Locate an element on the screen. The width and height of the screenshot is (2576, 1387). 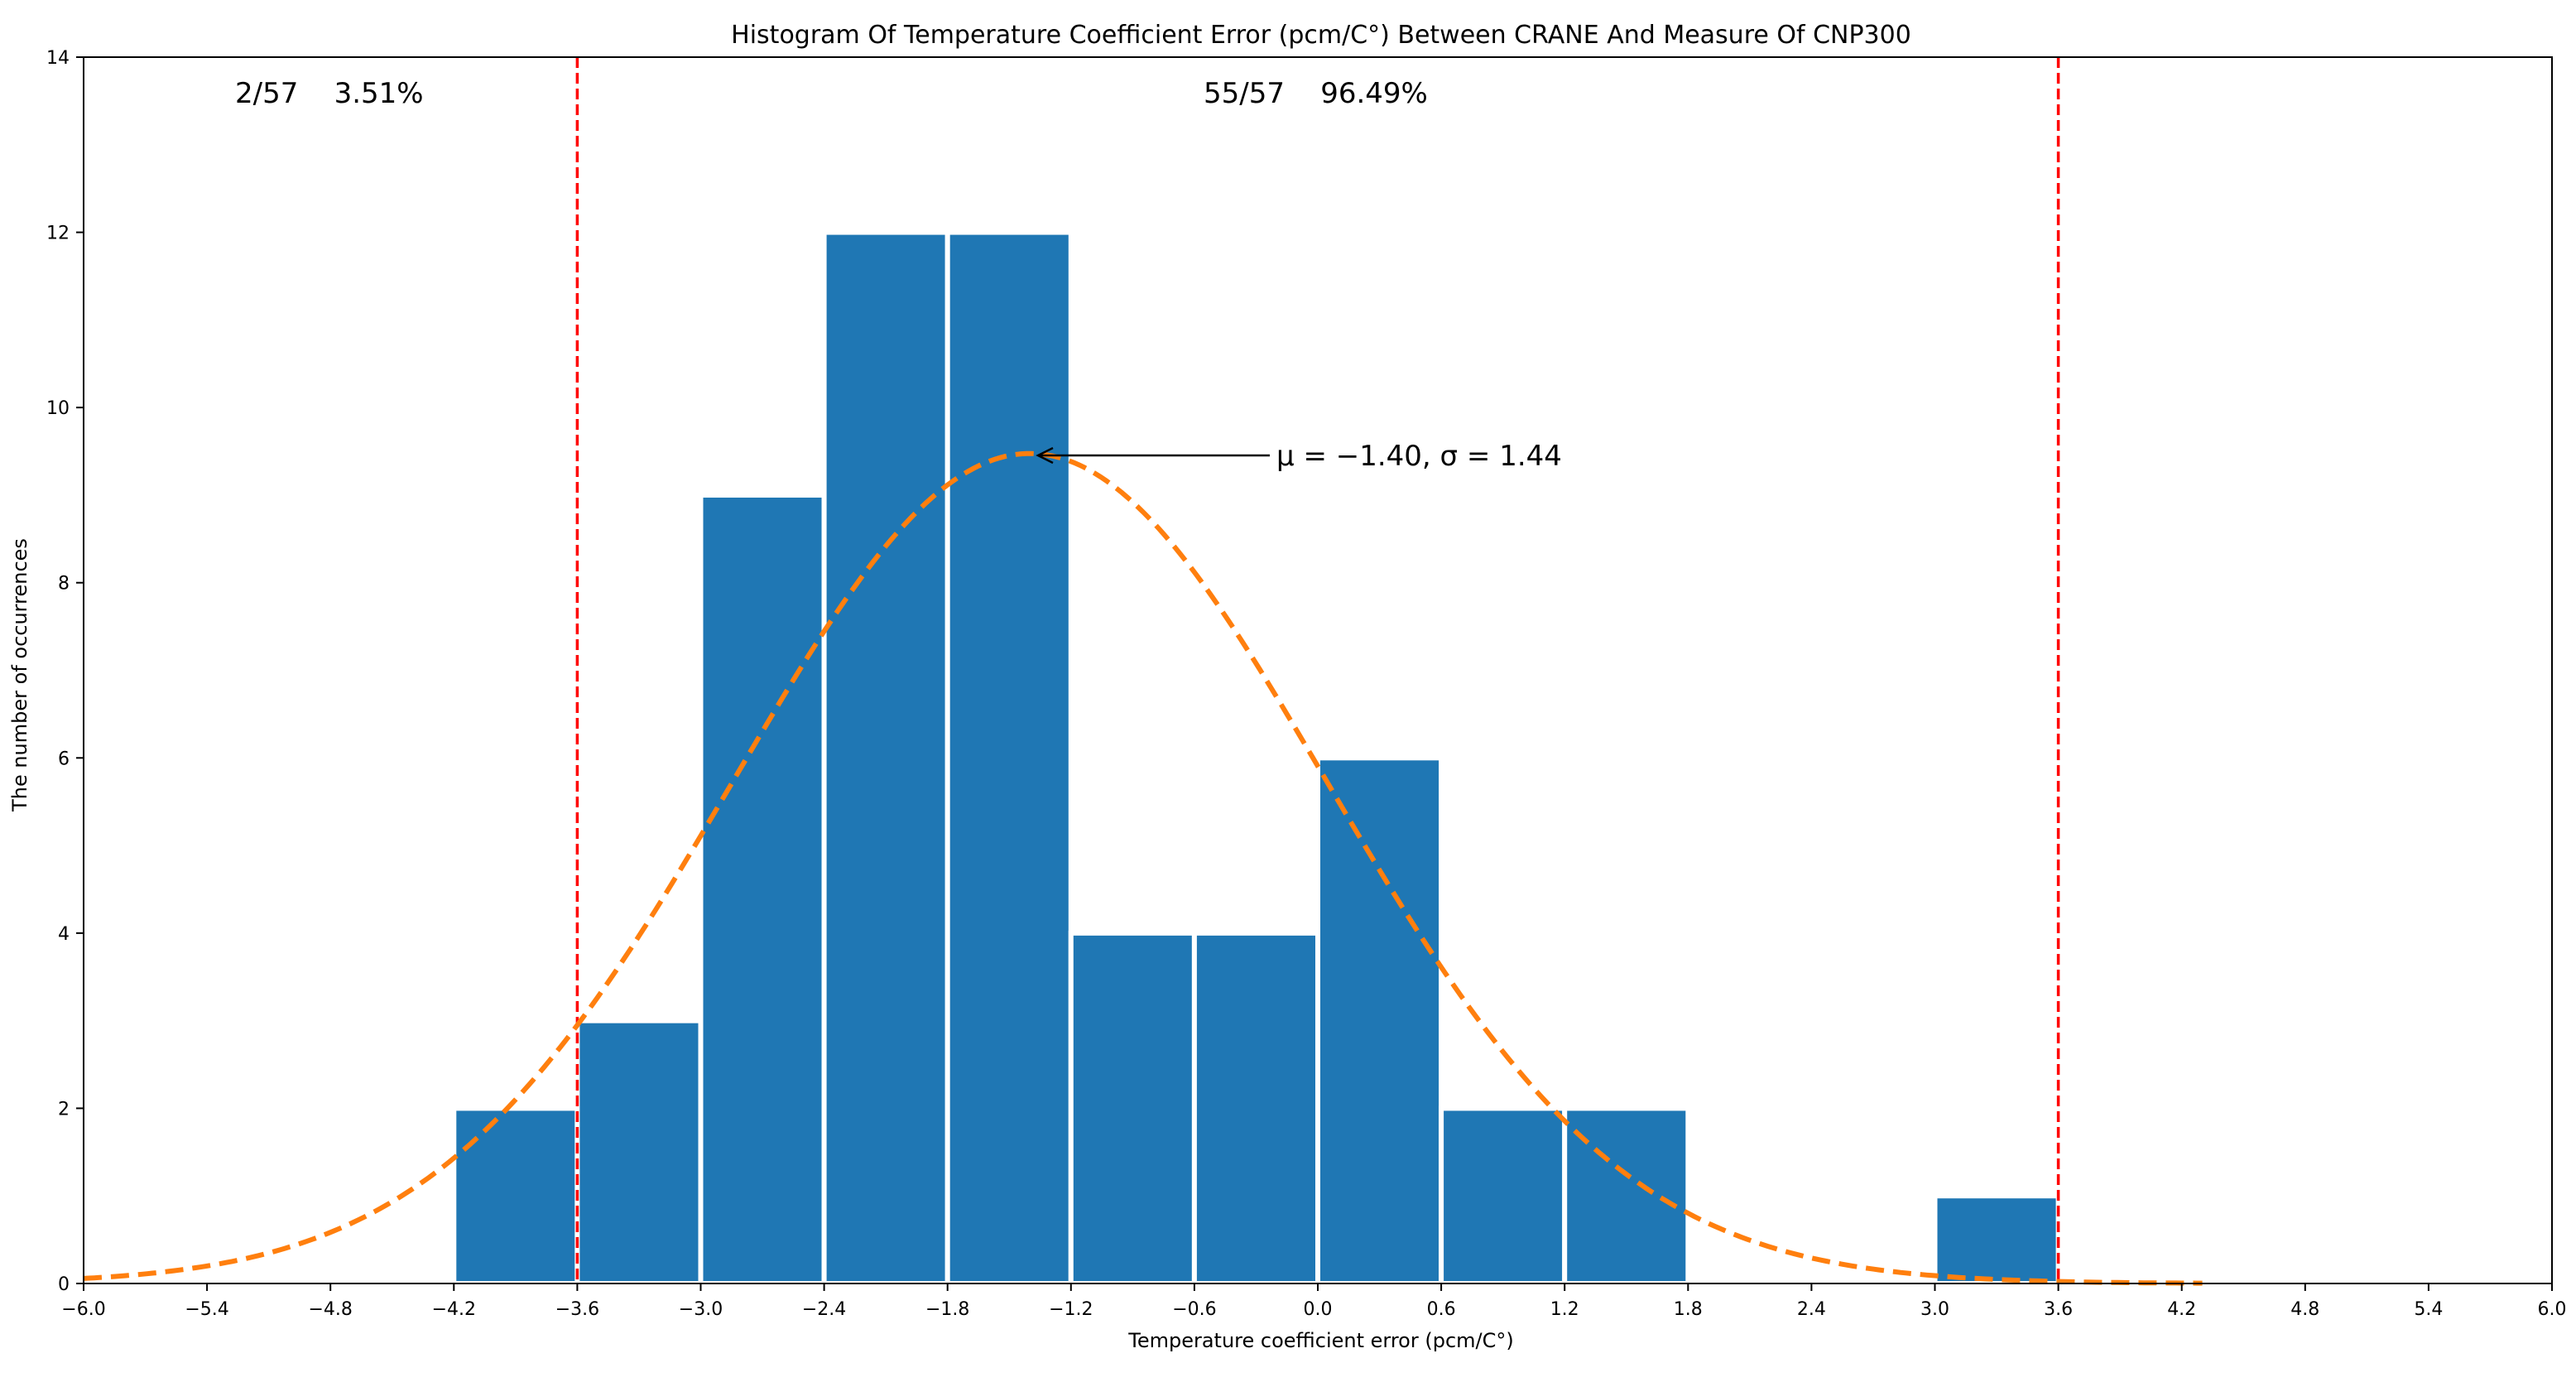
x-tick-label: 2.4 is located at coordinates (1811, 1309).